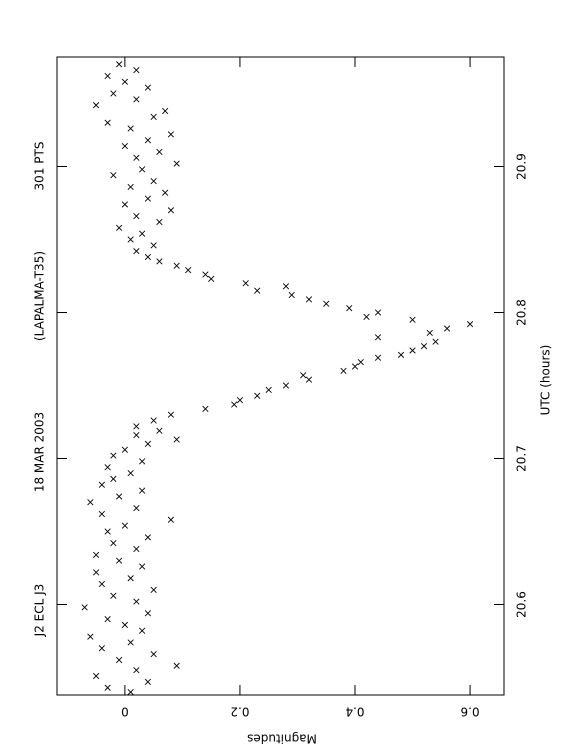 Image resolution: width=562 pixels, height=756 pixels. Describe the element at coordinates (470, 712) in the screenshot. I see `y-tick-label: 0.6` at that location.